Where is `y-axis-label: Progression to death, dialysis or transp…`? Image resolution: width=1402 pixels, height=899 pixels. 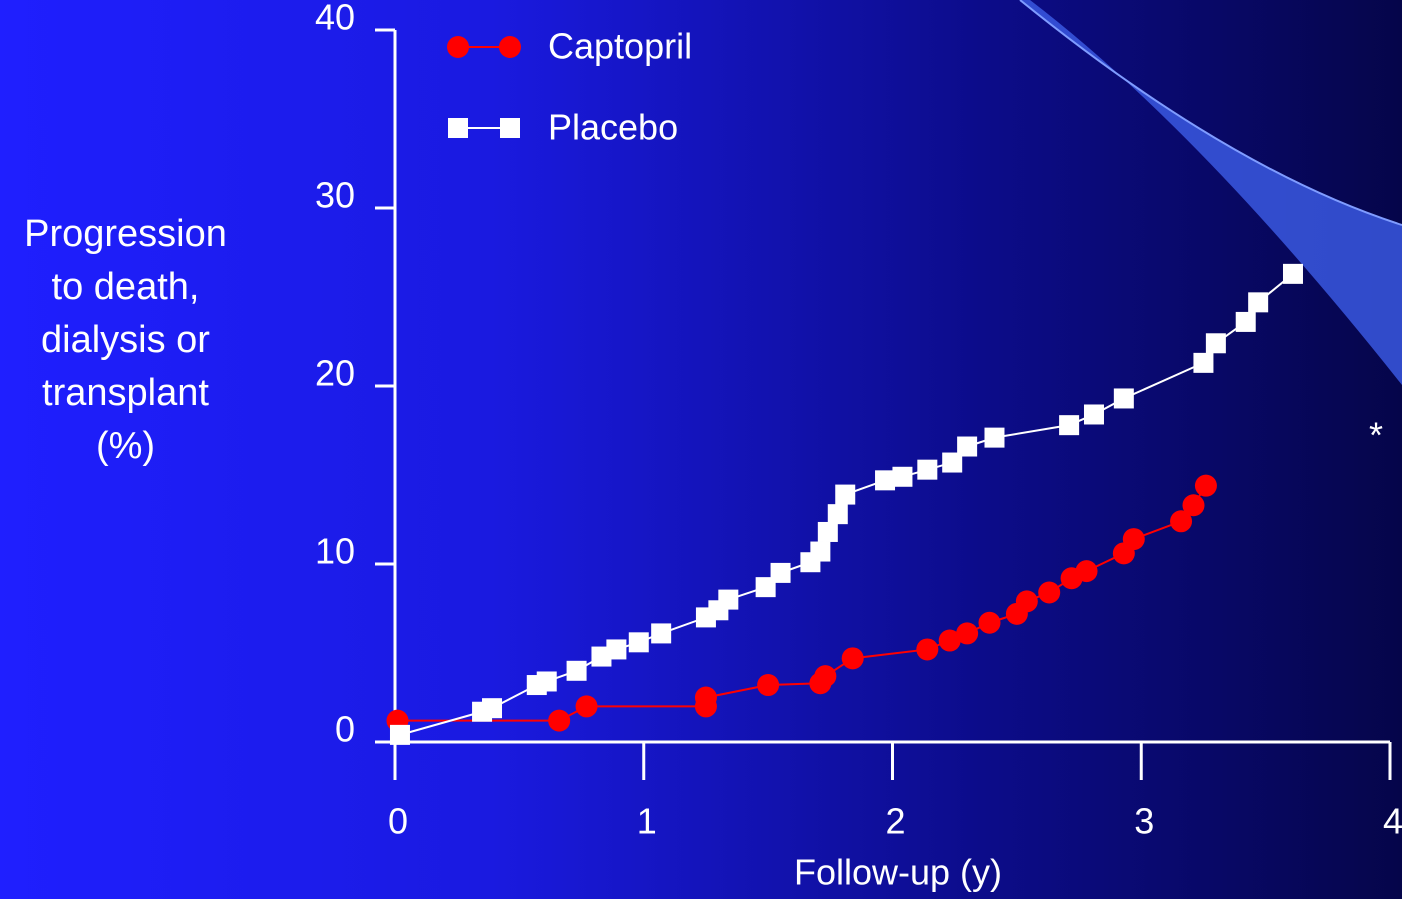
y-axis-label: Progression to death, dialysis or transp… is located at coordinates (125, 340).